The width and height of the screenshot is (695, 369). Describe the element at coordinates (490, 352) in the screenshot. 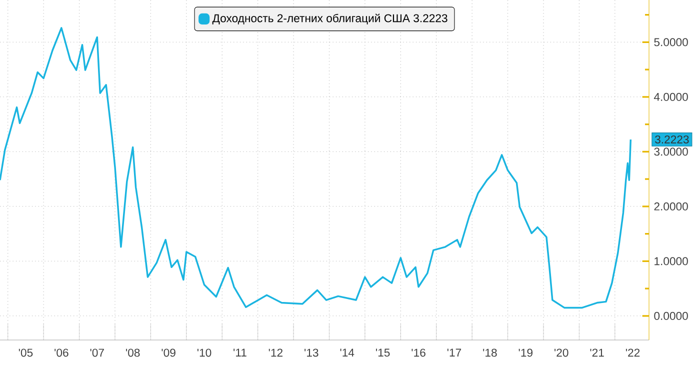

I see `x-tick-label: '18` at that location.